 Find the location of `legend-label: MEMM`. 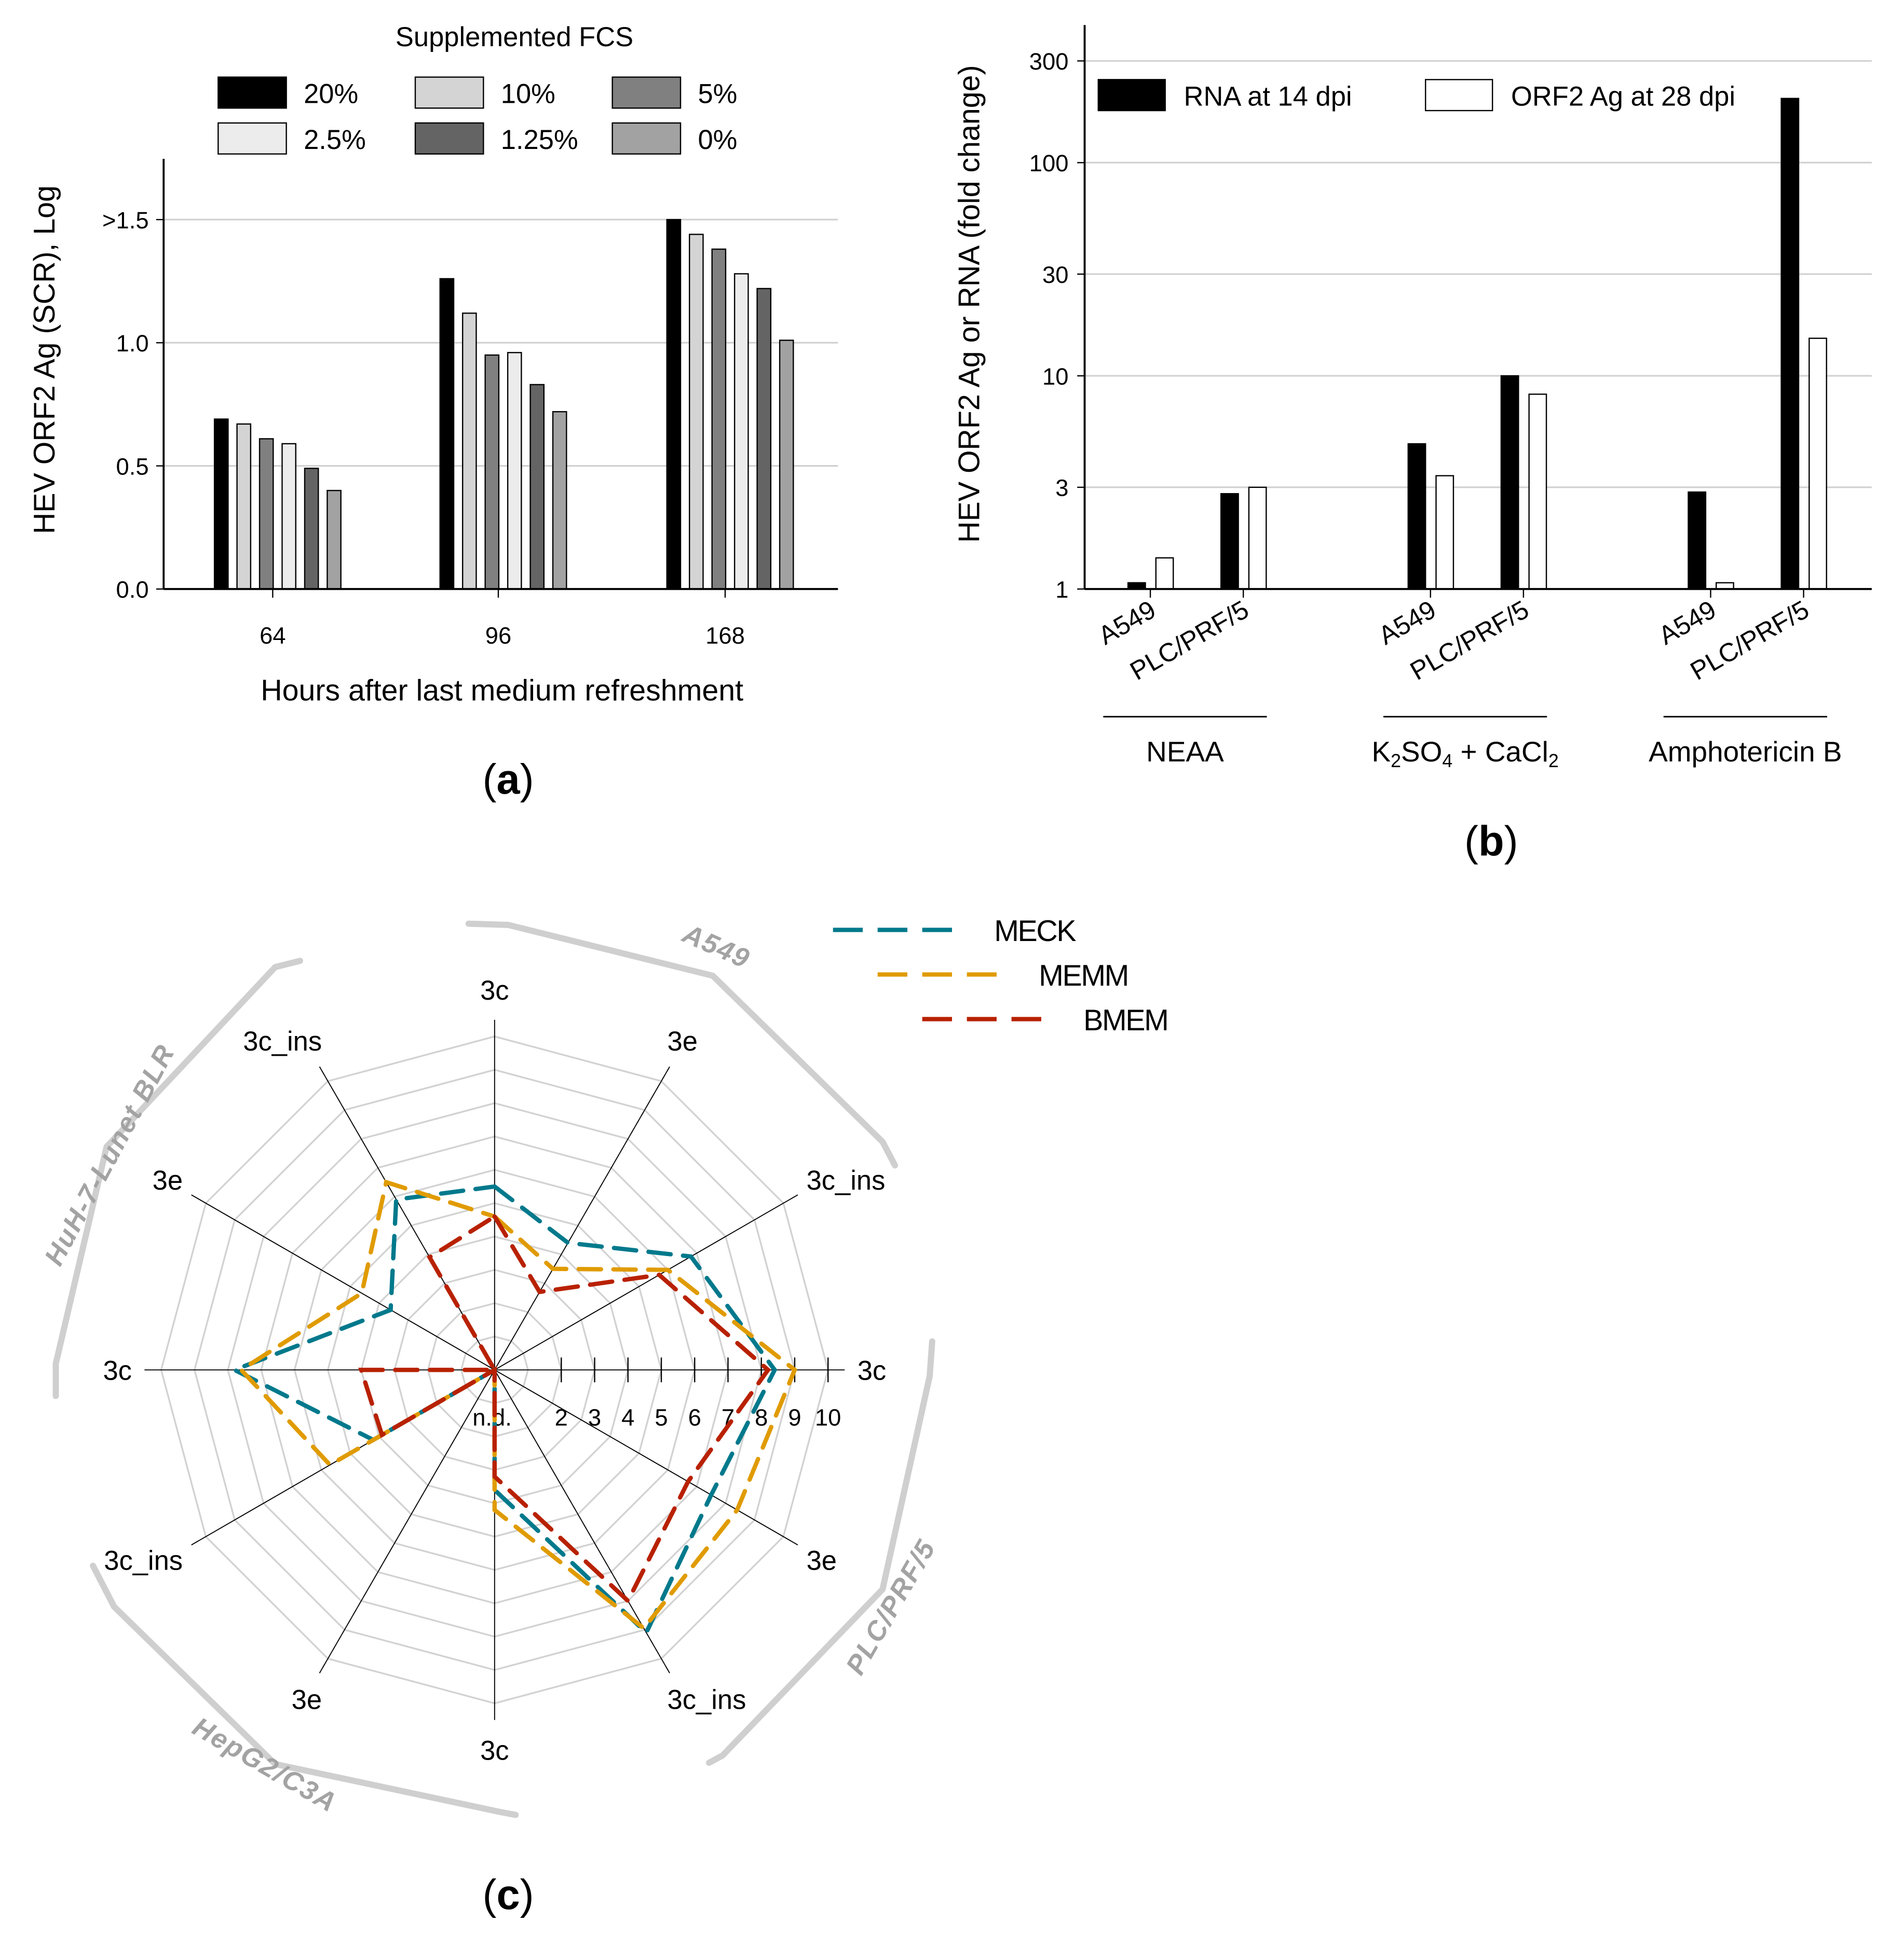

legend-label: MEMM is located at coordinates (1083, 976).